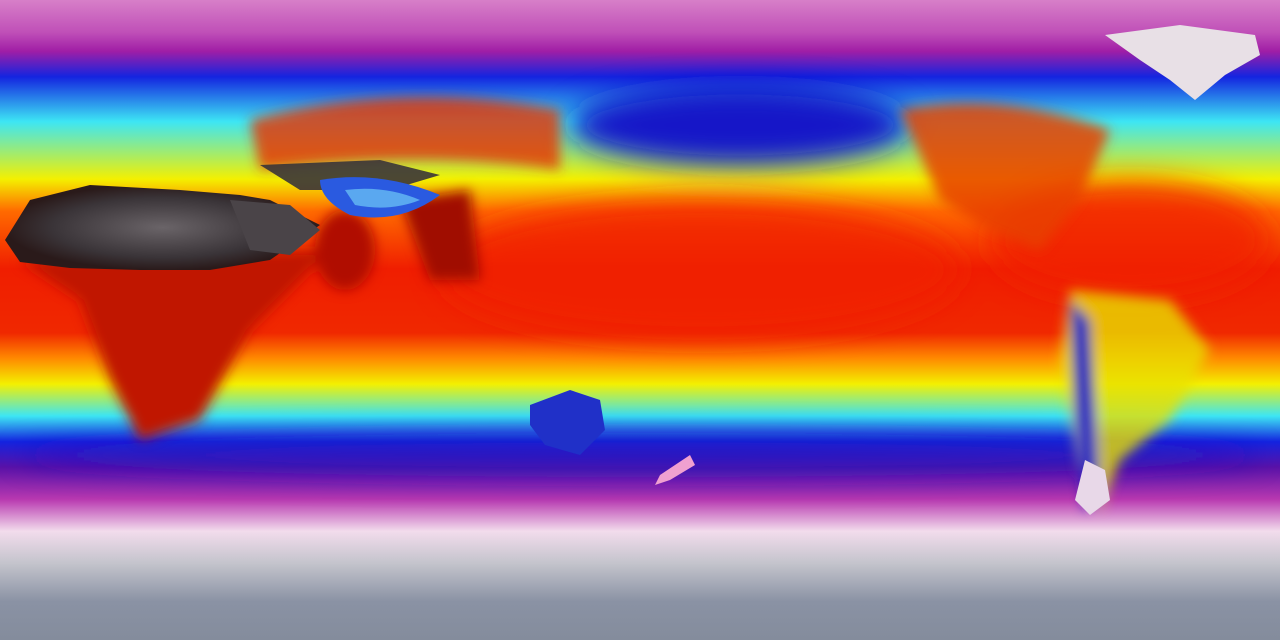 The width and height of the screenshot is (1280, 640). Describe the element at coordinates (675, 470) in the screenshot. I see `new-zealand` at that location.